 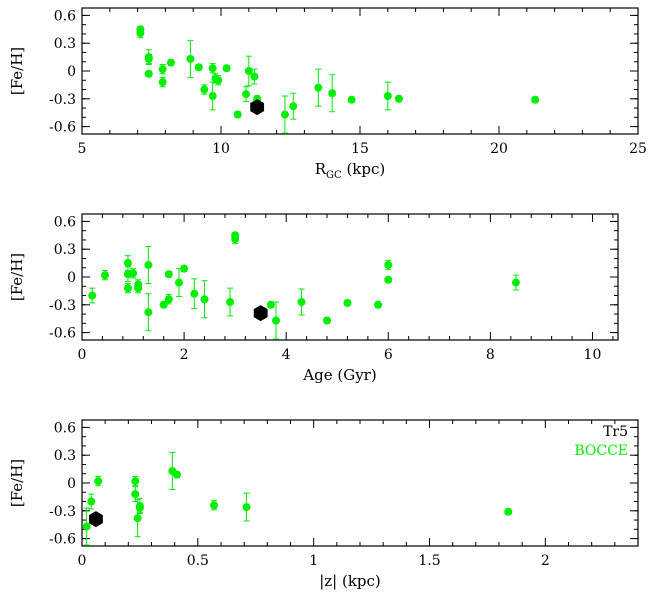 I want to click on x-tick-label: 20, so click(x=499, y=149).